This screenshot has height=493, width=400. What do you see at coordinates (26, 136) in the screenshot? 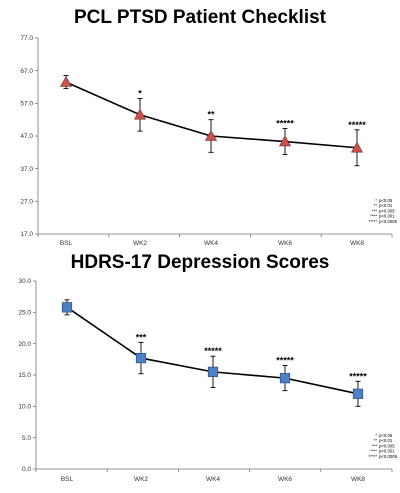
I see `y-tick-label: 47.0` at bounding box center [26, 136].